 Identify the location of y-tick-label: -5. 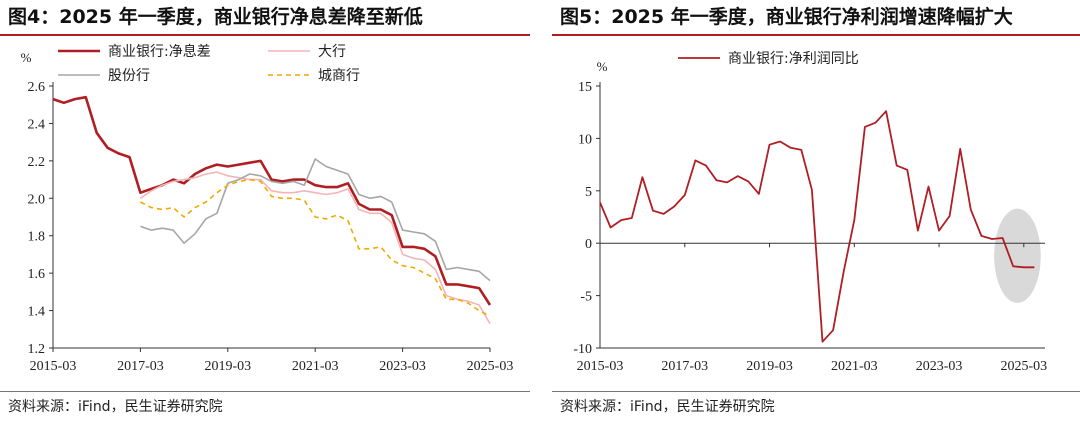
(586, 297).